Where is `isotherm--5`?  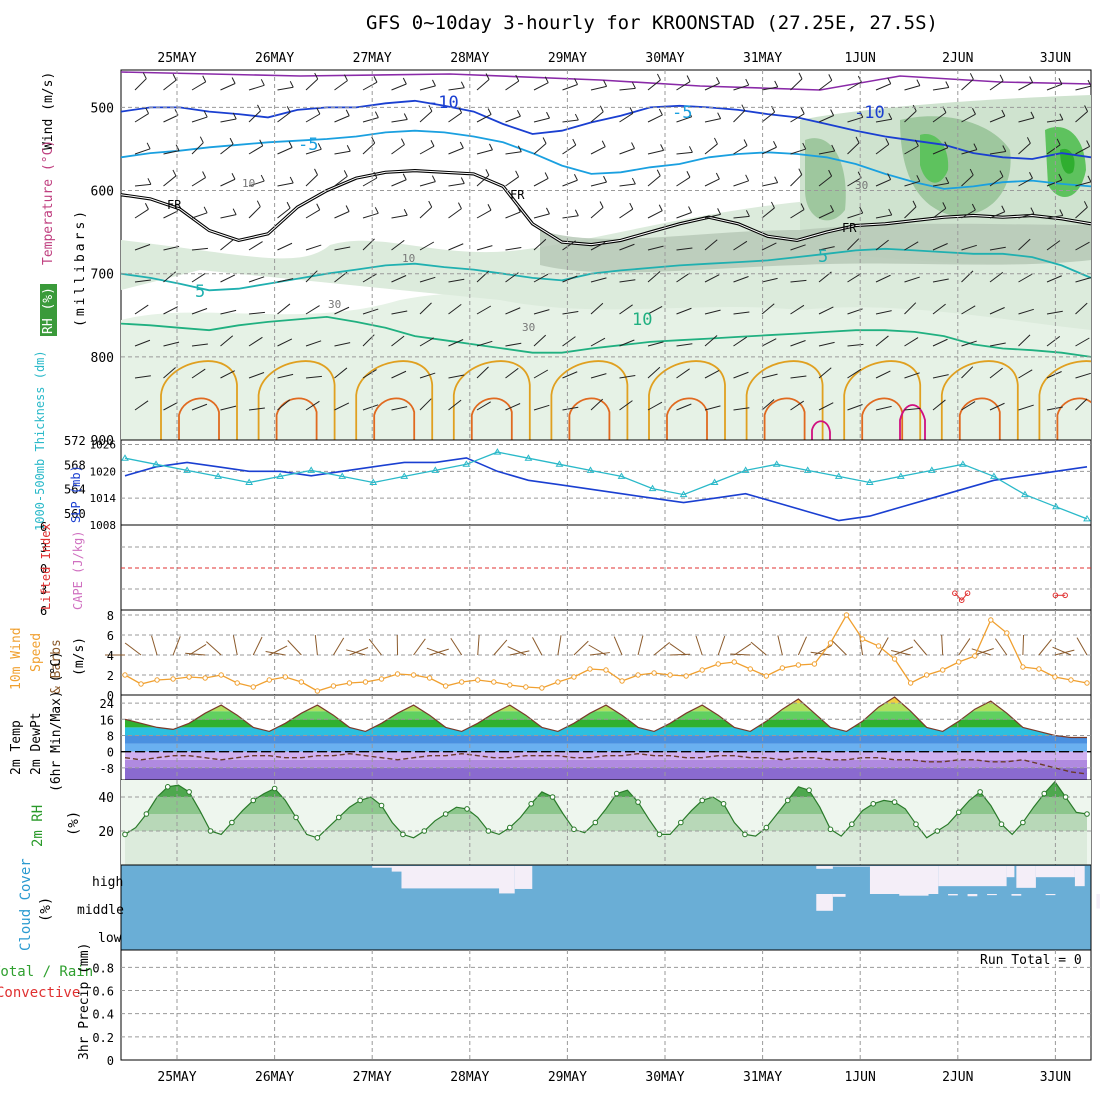
isotherm--5 is located at coordinates (606, 159).